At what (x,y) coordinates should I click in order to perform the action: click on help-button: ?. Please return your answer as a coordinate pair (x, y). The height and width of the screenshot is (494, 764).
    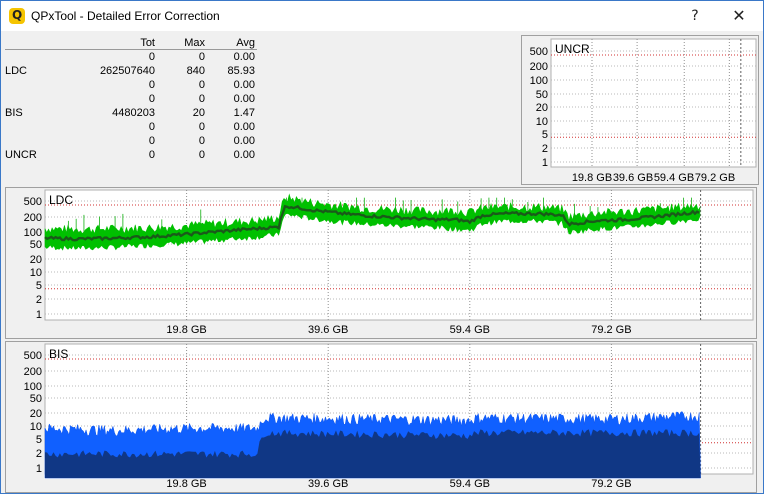
    Looking at the image, I should click on (695, 16).